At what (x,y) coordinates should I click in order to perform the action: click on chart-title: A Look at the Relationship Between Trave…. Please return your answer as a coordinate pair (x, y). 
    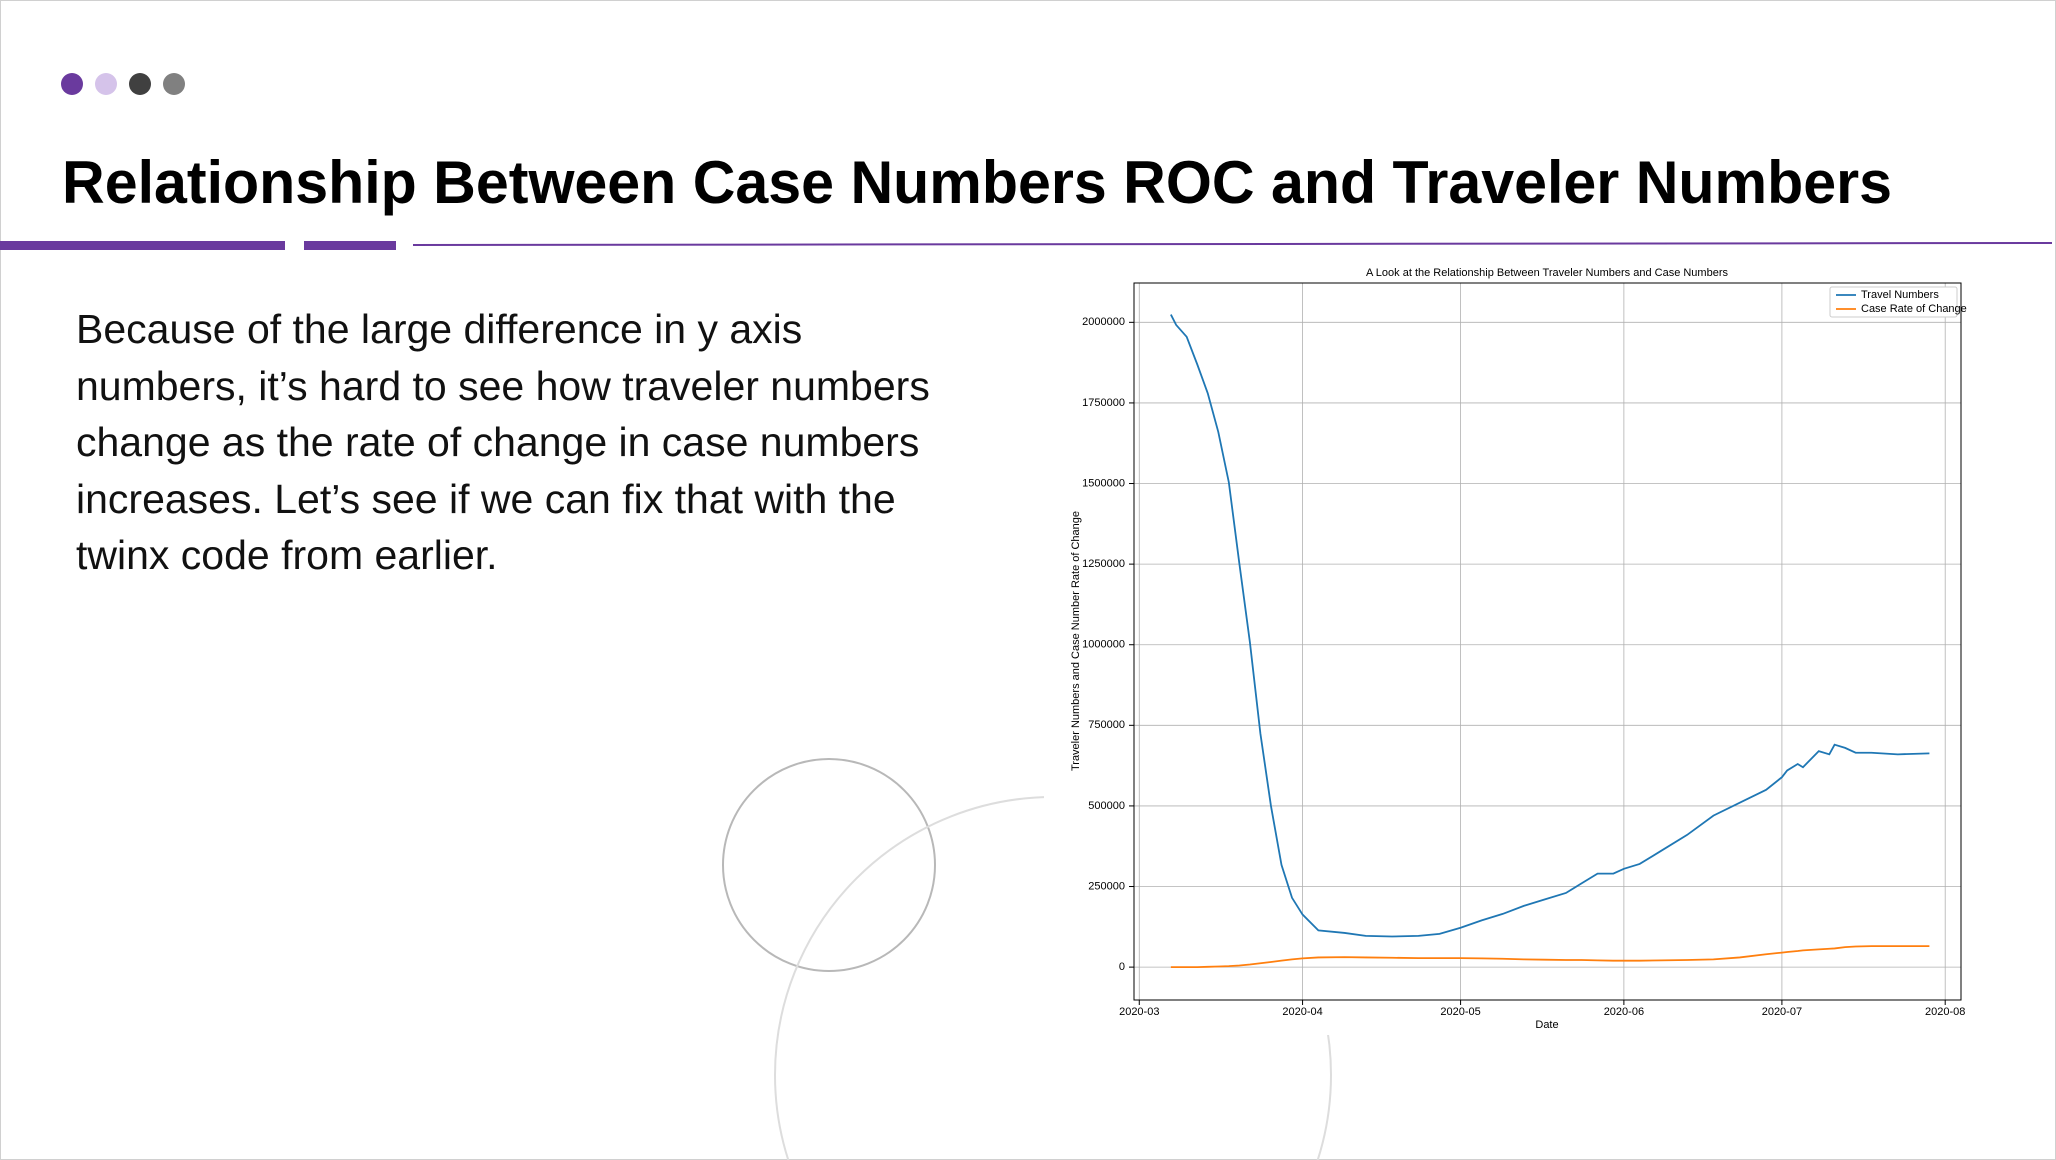
    Looking at the image, I should click on (1547, 273).